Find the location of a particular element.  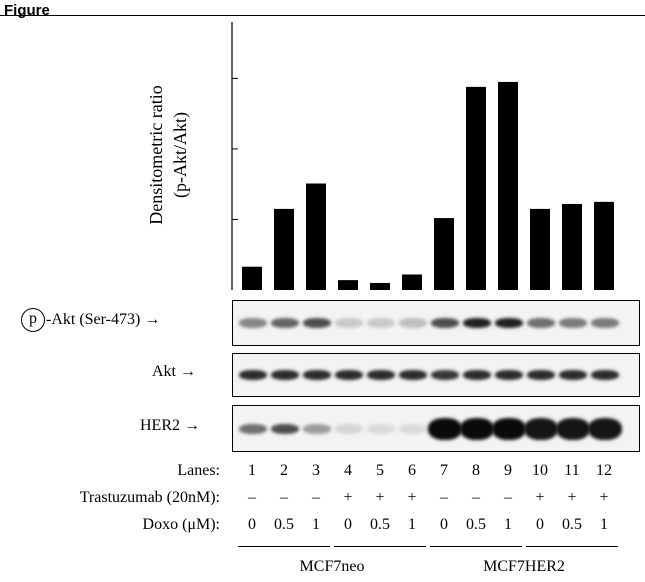

cell-row1-lane8: – is located at coordinates (476, 497).